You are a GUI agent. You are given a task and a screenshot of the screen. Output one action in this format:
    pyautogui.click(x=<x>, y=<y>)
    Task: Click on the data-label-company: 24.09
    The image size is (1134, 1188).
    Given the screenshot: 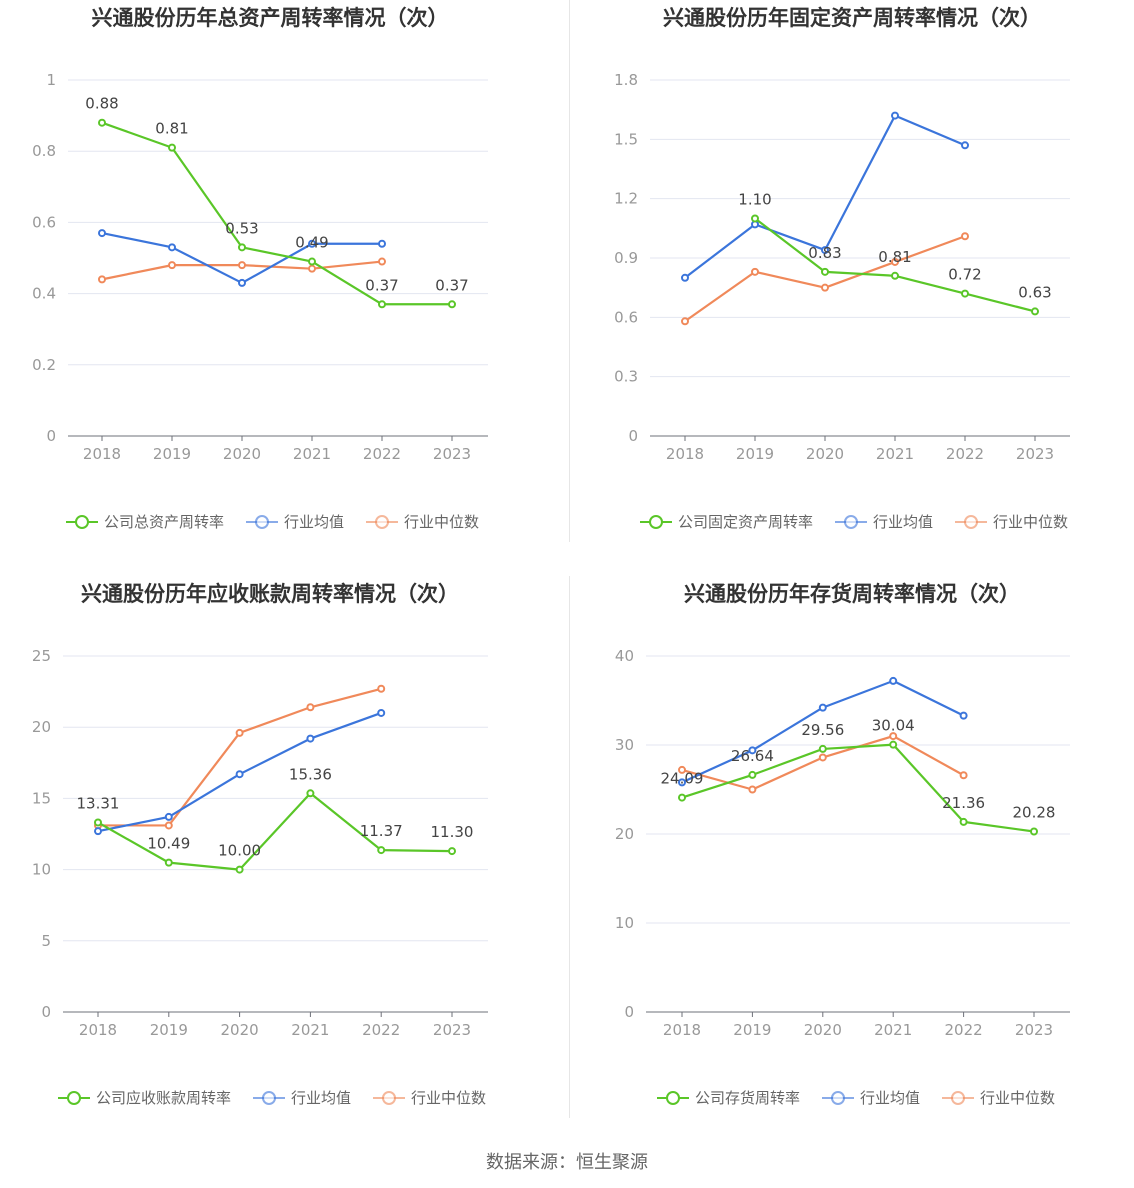 What is the action you would take?
    pyautogui.click(x=682, y=779)
    